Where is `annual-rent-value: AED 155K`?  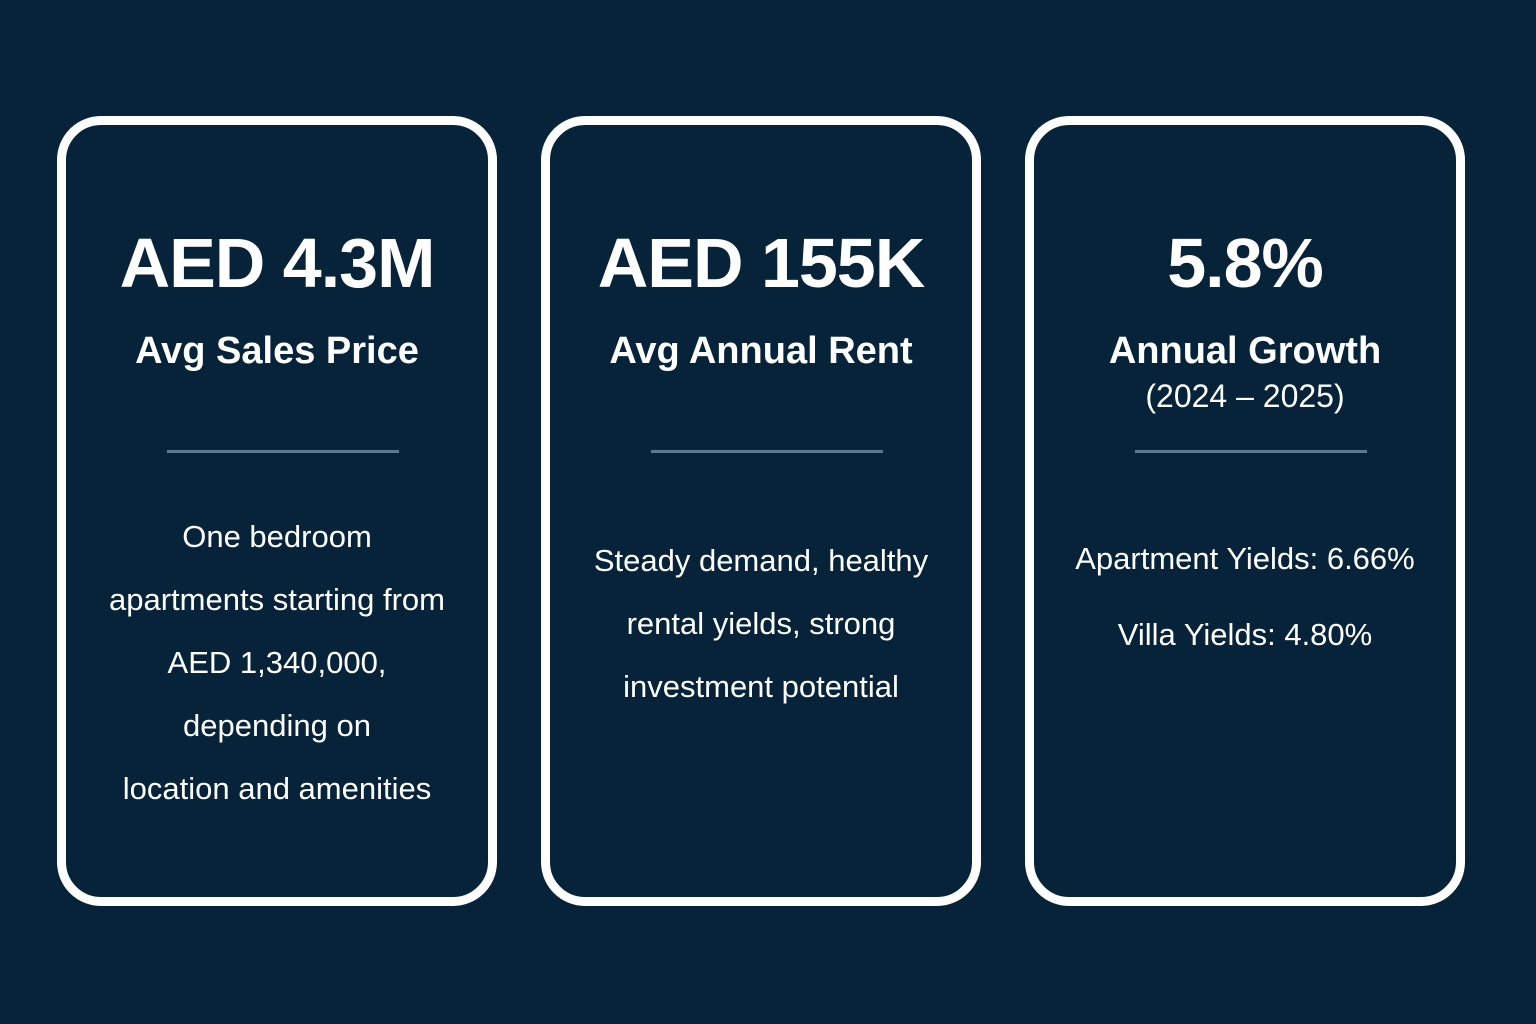
annual-rent-value: AED 155K is located at coordinates (761, 263).